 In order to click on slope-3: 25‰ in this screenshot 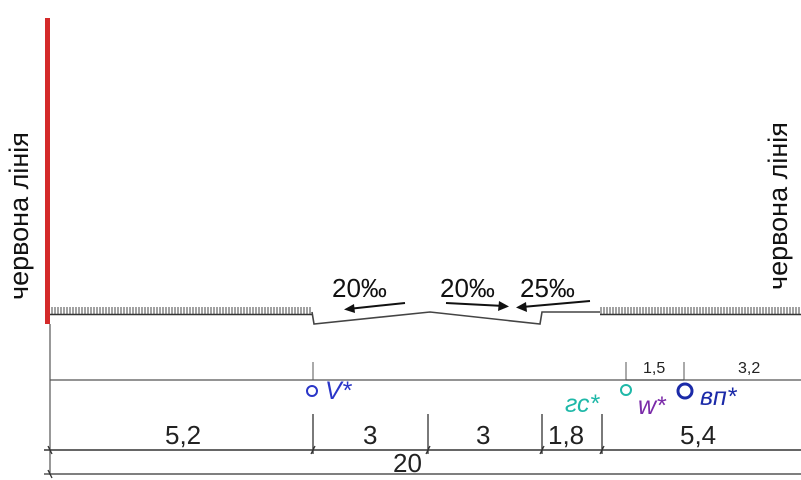, I will do `click(553, 292)`.